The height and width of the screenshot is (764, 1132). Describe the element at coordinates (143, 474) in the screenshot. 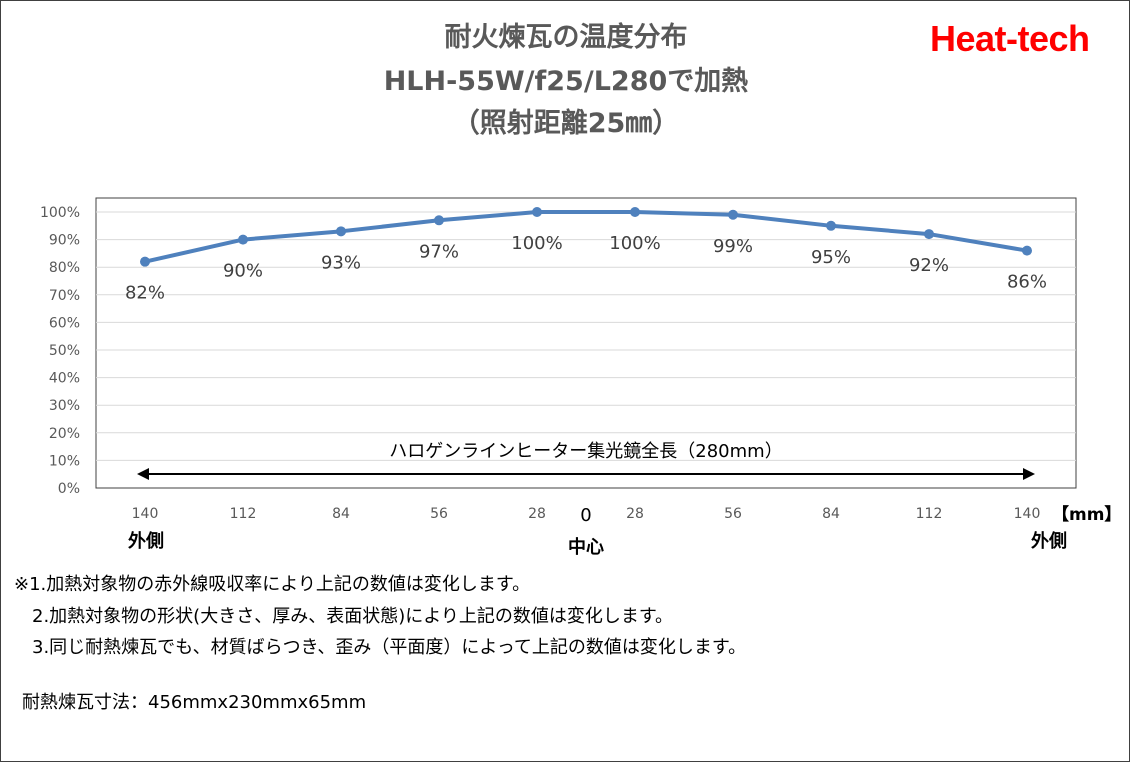

I see `arrow-head-left` at that location.